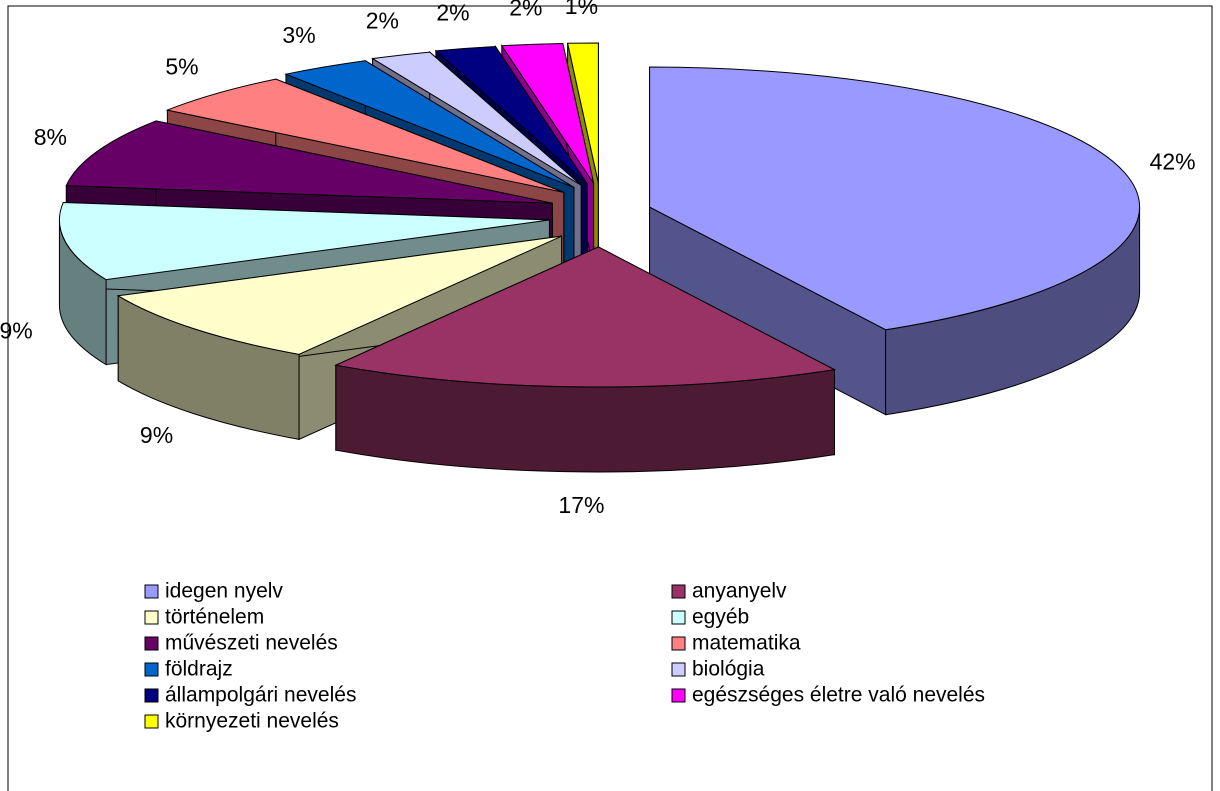 This screenshot has width=1220, height=791. I want to click on legend-label: művészeti nevelés, so click(251, 643).